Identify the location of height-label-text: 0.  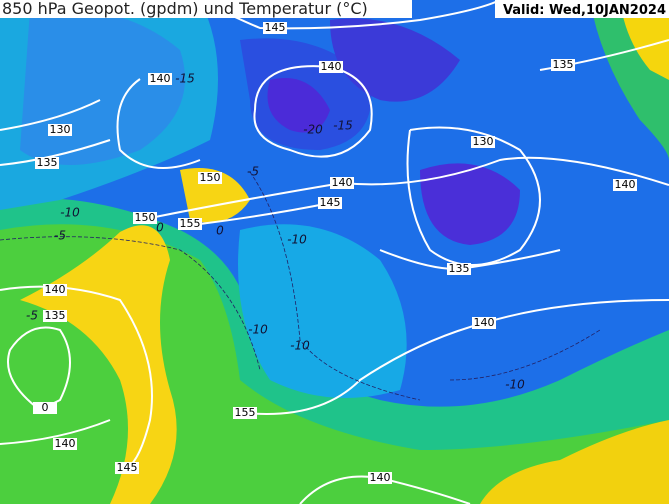
(45, 407).